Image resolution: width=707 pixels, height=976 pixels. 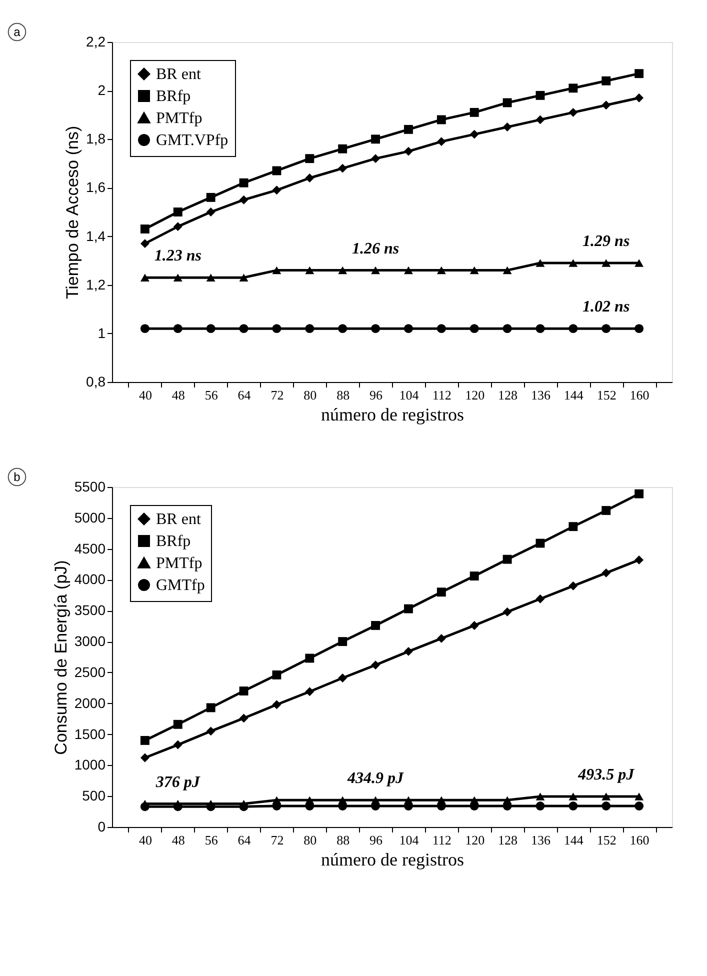 I want to click on x-tick-label: 144, so click(x=574, y=840).